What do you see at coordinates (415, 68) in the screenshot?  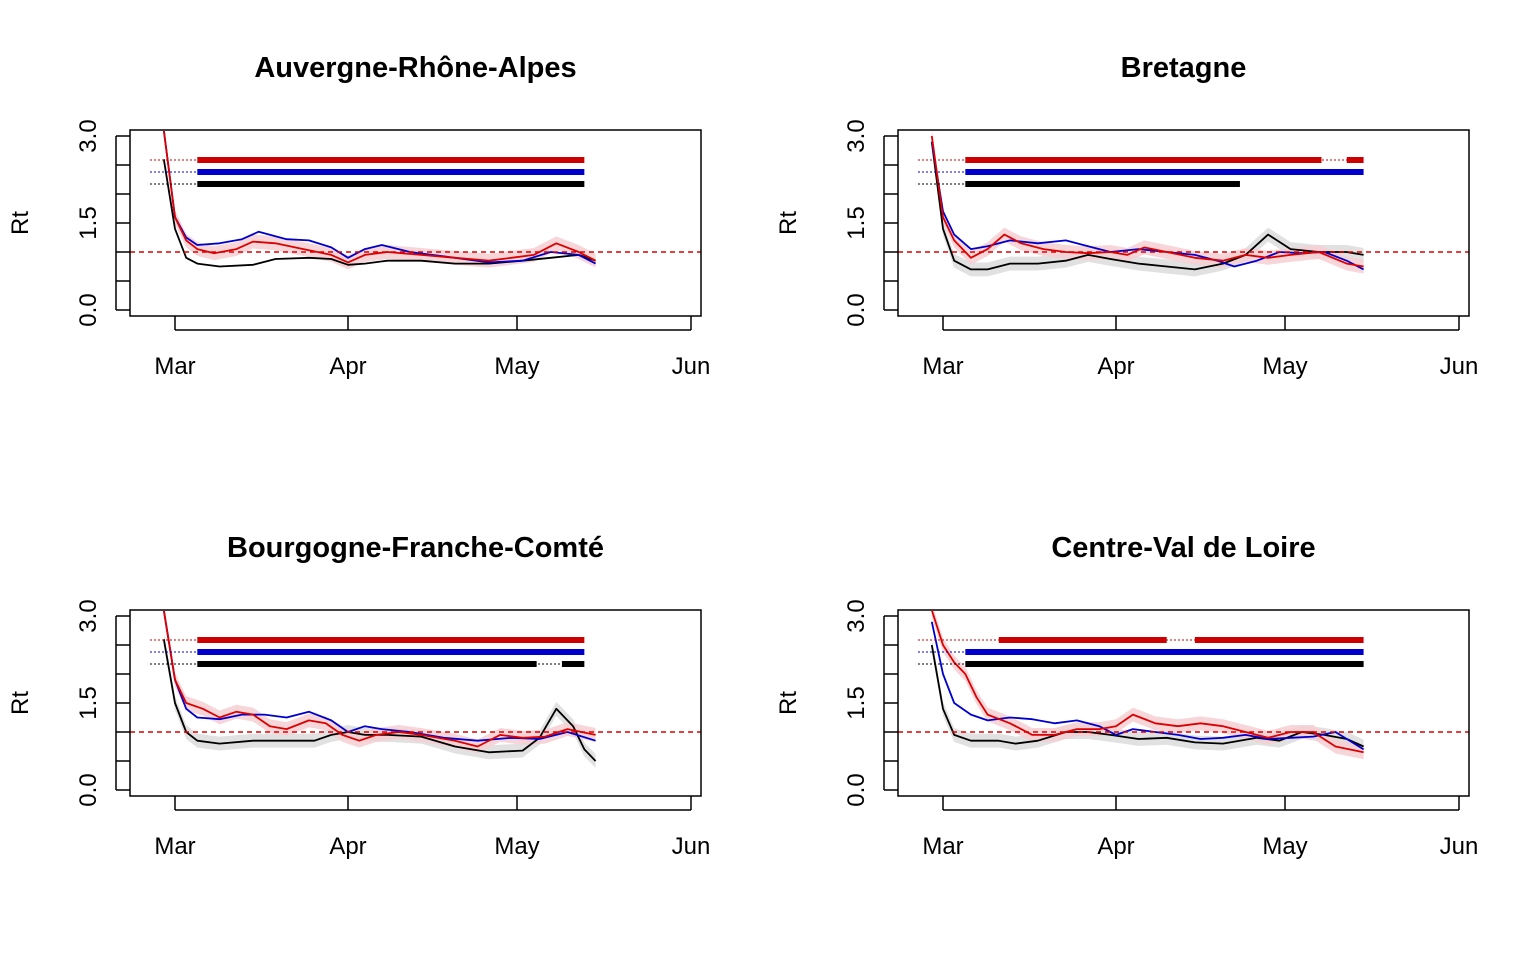 I see `chart-title: Auvergne-Rhône-Alpes` at bounding box center [415, 68].